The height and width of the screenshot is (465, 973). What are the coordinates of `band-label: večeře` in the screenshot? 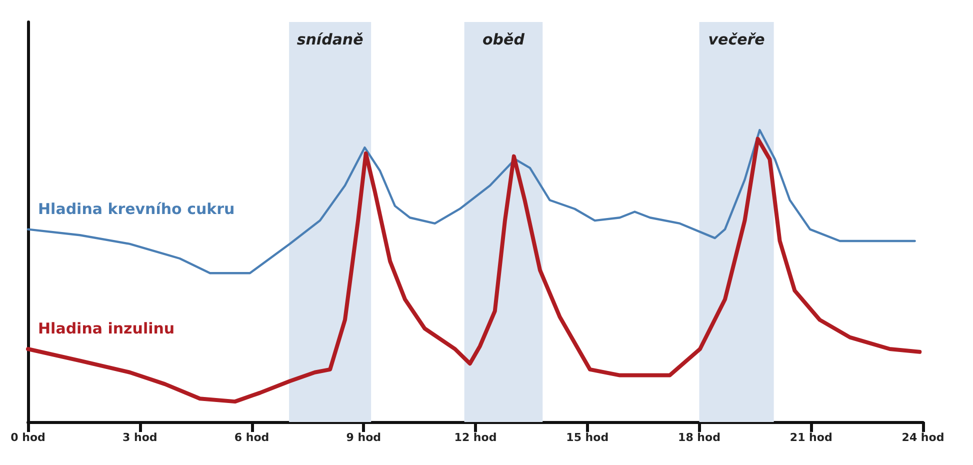 It's located at (736, 39).